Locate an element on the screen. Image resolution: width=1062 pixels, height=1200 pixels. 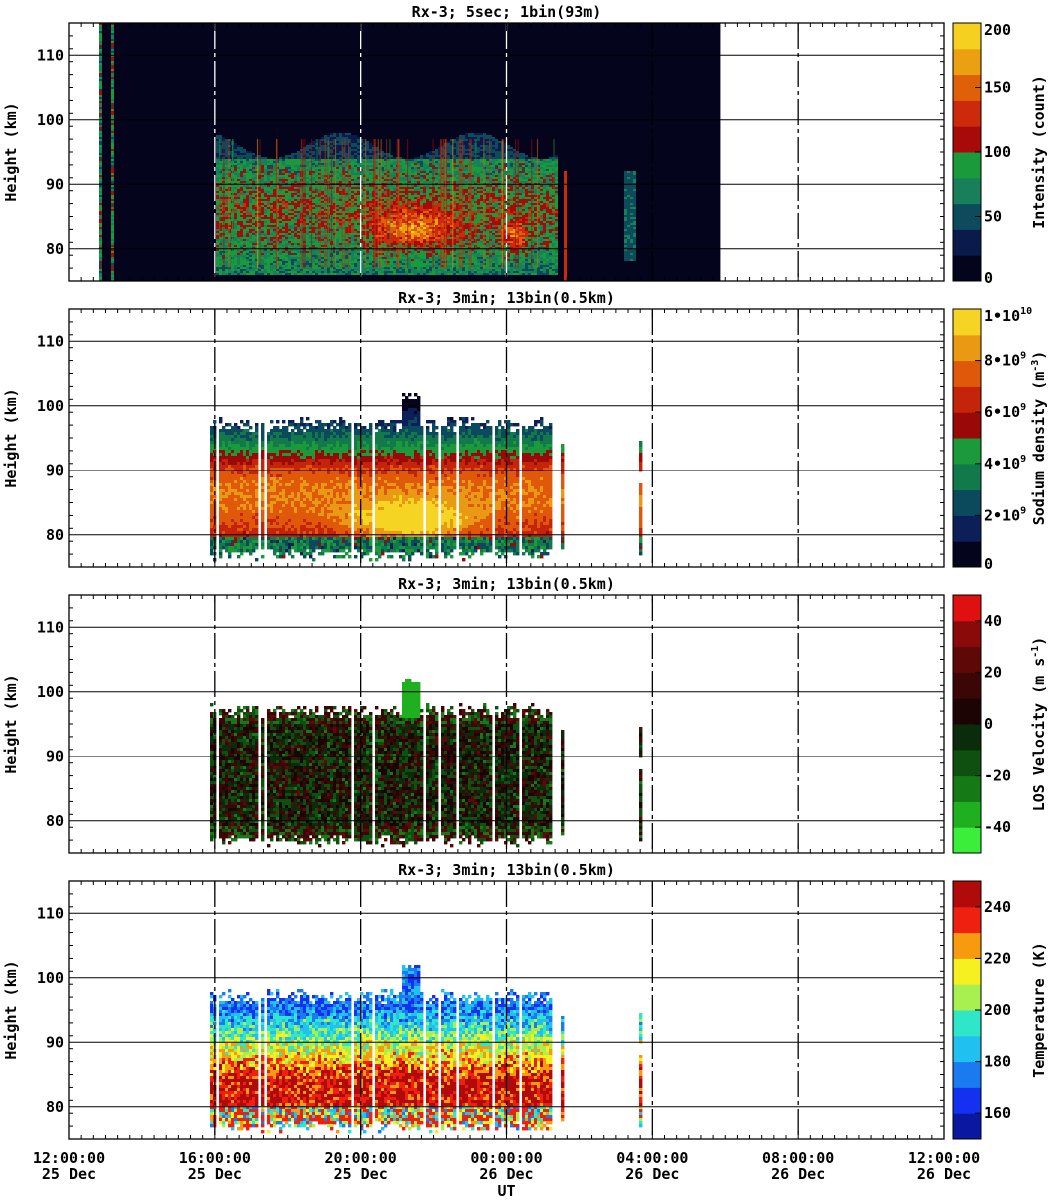
panel-4-colorbar-tick-0: 160 is located at coordinates (997, 1113).